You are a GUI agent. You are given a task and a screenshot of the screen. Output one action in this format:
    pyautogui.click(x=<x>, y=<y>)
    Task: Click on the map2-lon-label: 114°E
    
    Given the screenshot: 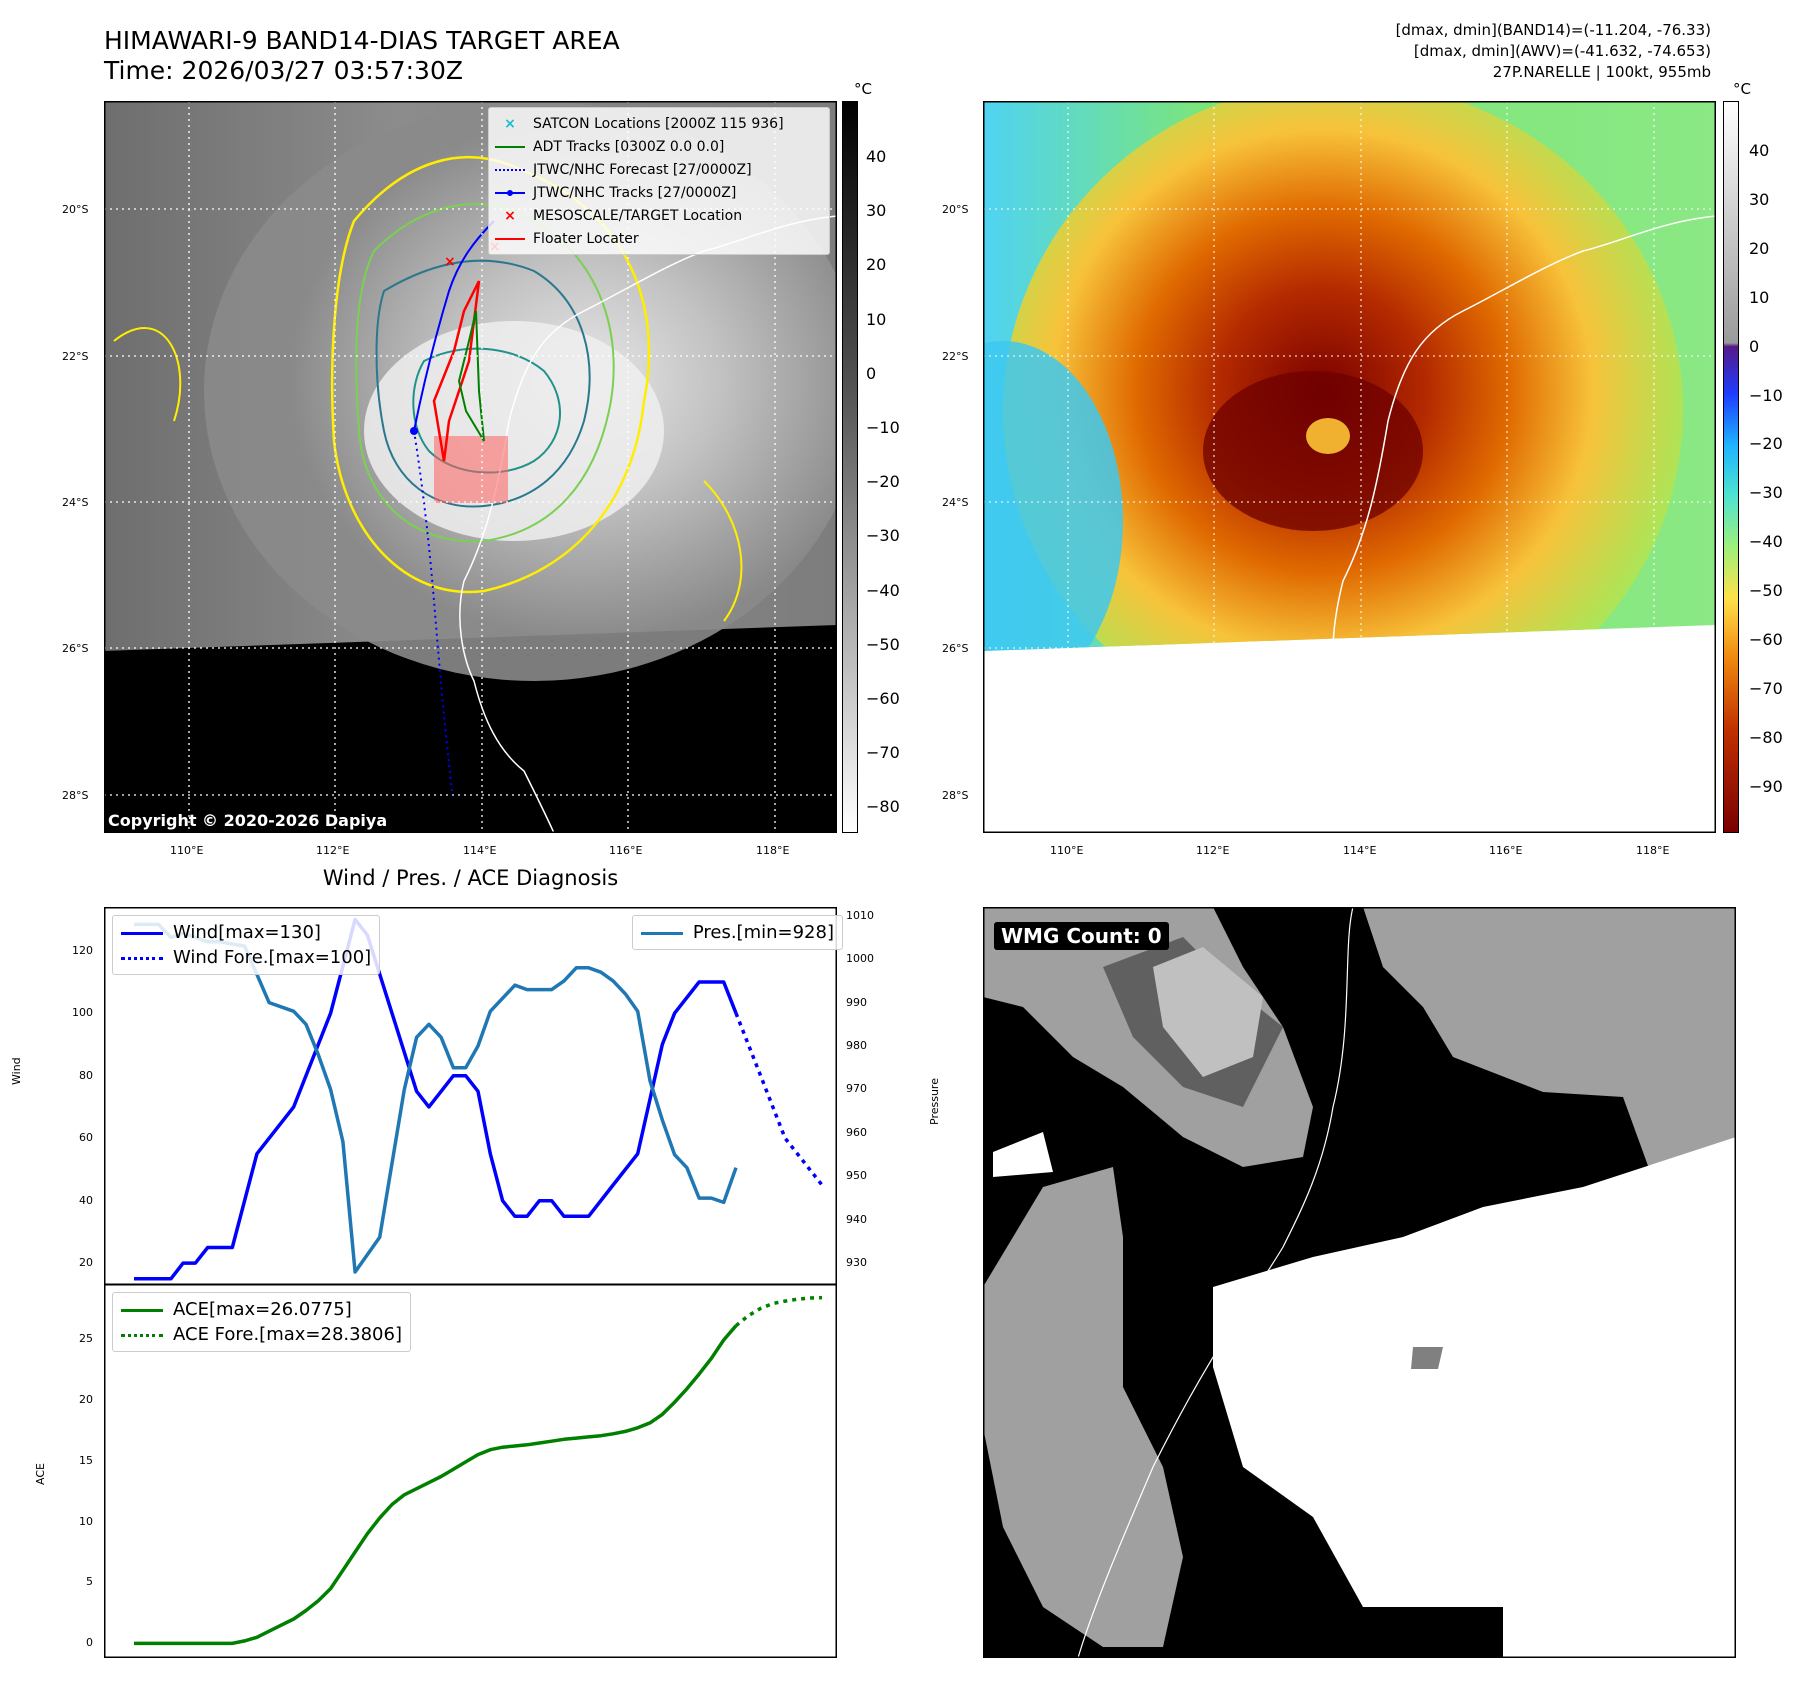 What is the action you would take?
    pyautogui.click(x=1360, y=850)
    